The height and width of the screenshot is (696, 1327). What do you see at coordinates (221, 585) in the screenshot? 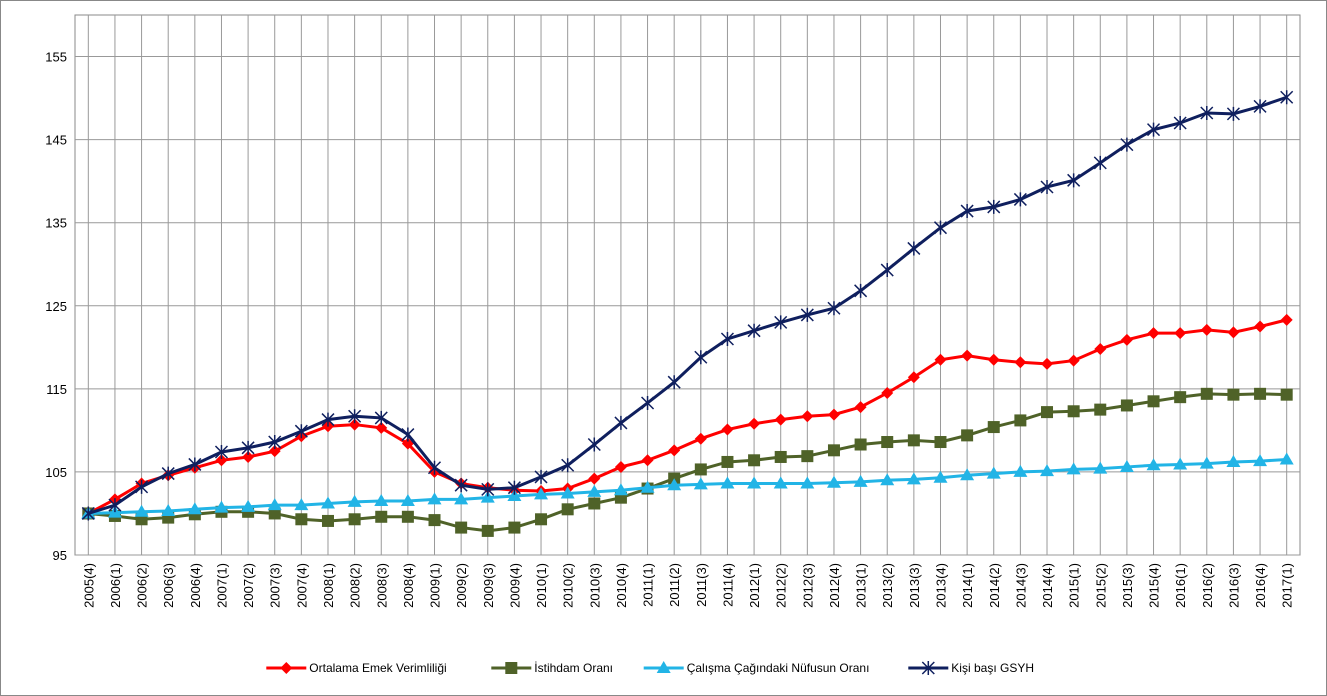
I see `x-tick-label: 2007(1)` at bounding box center [221, 585].